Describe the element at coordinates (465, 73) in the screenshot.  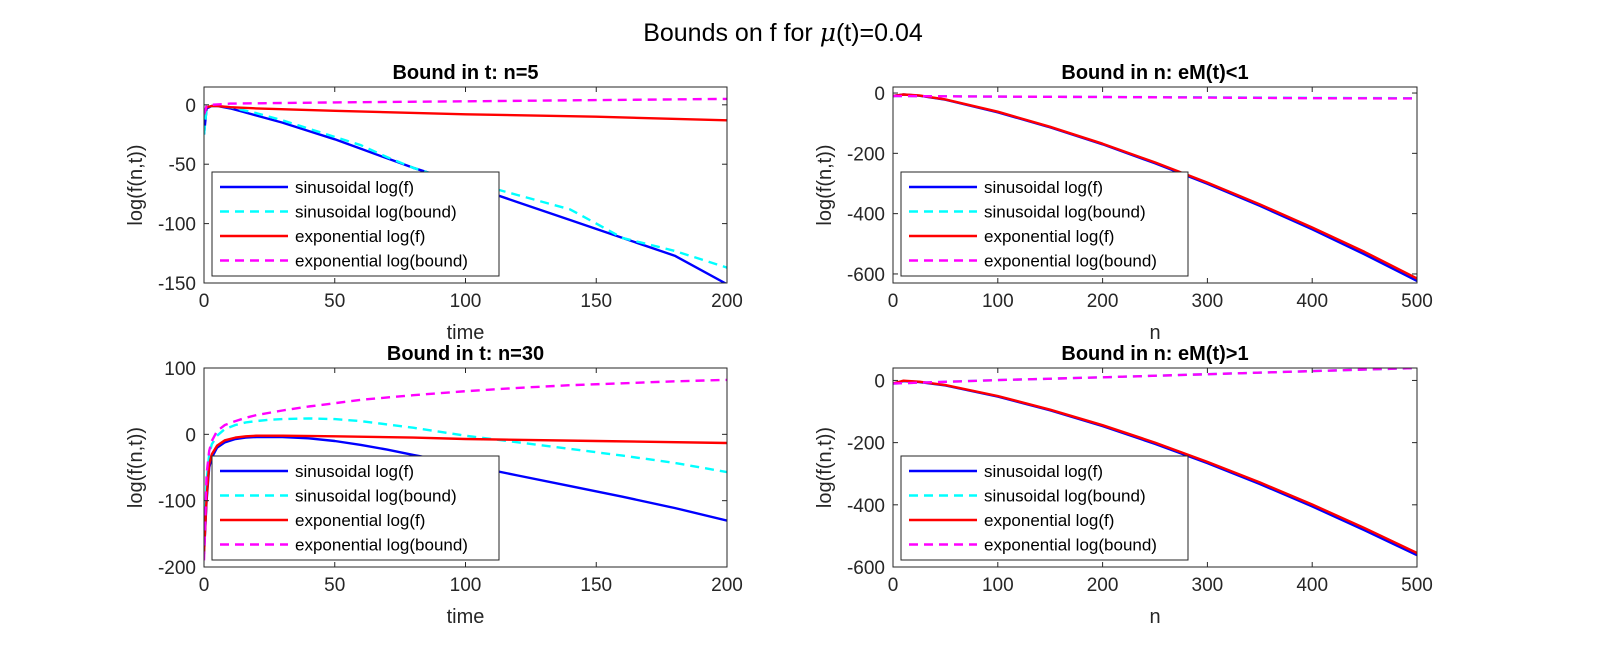
I see `subplot-title: Bound in t: n=5` at that location.